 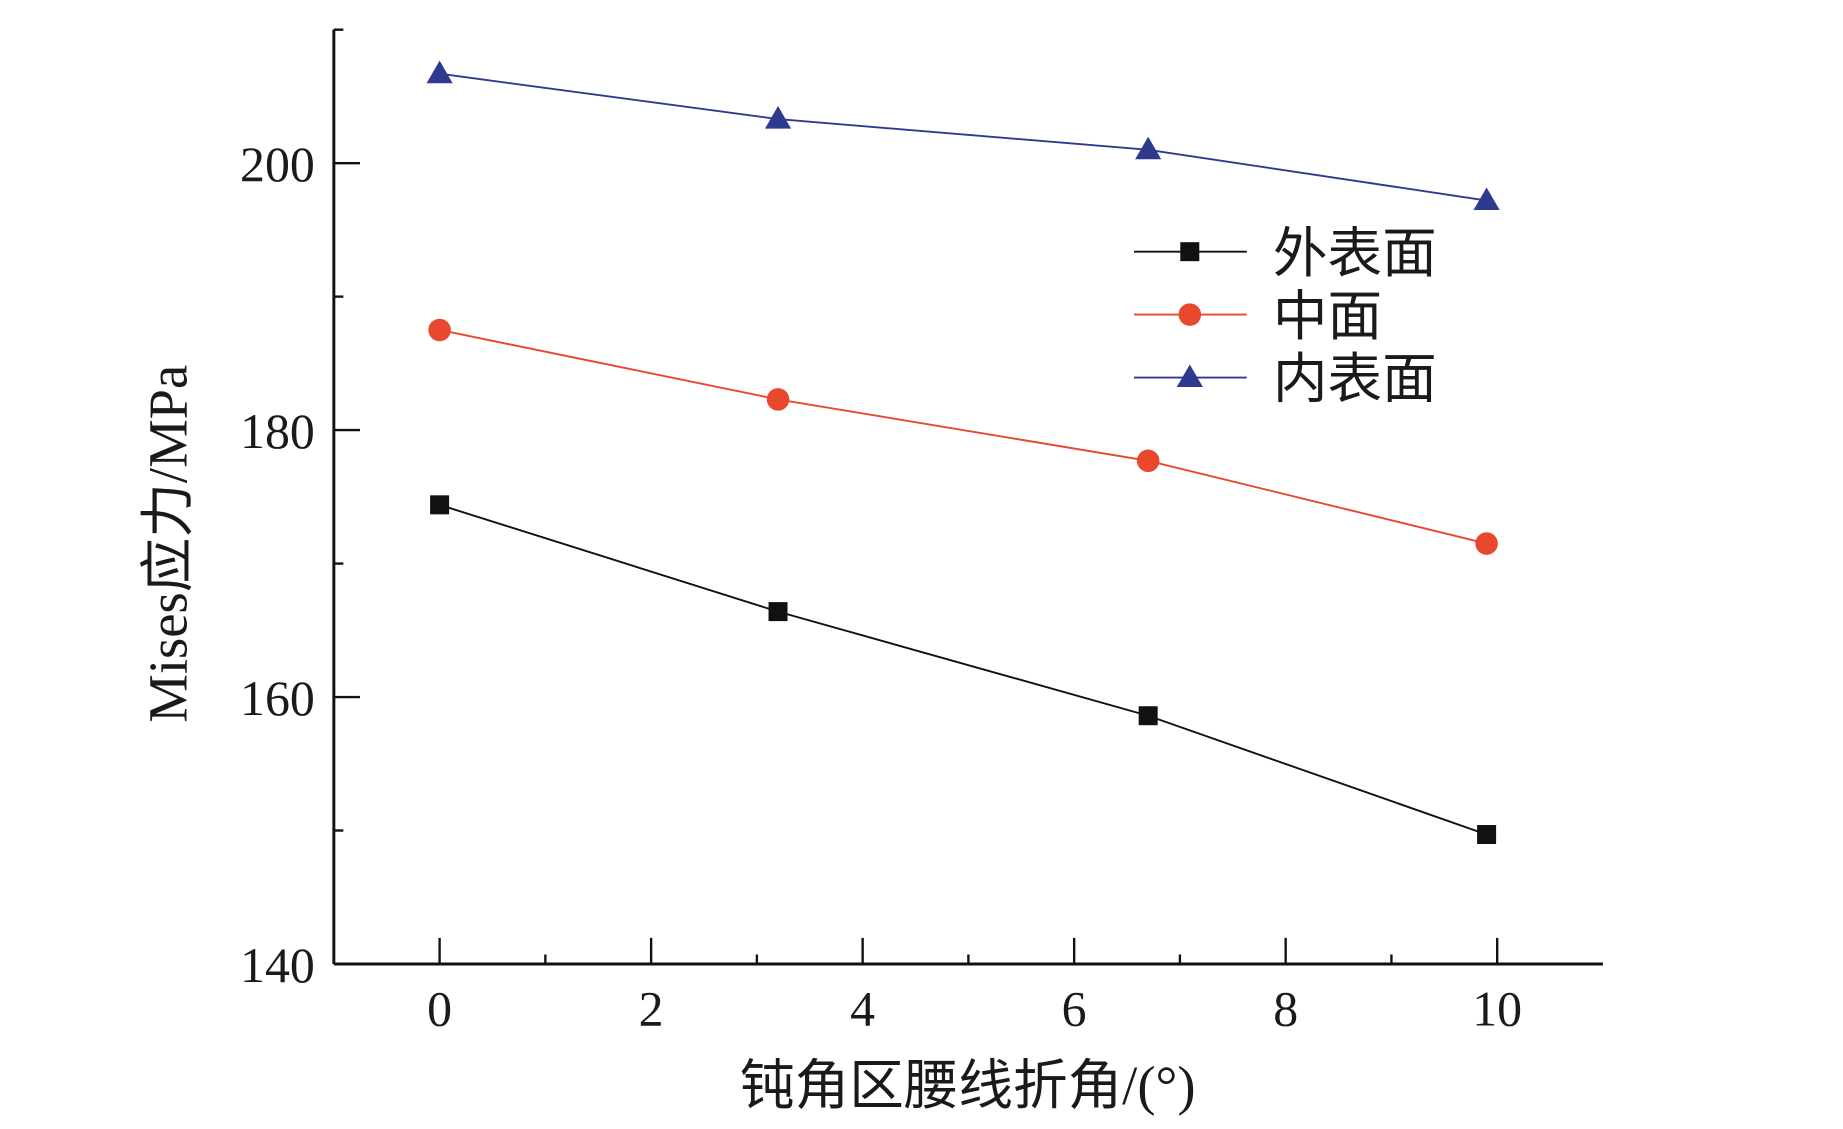 I want to click on legend-label: 内表面, so click(x=1355, y=379).